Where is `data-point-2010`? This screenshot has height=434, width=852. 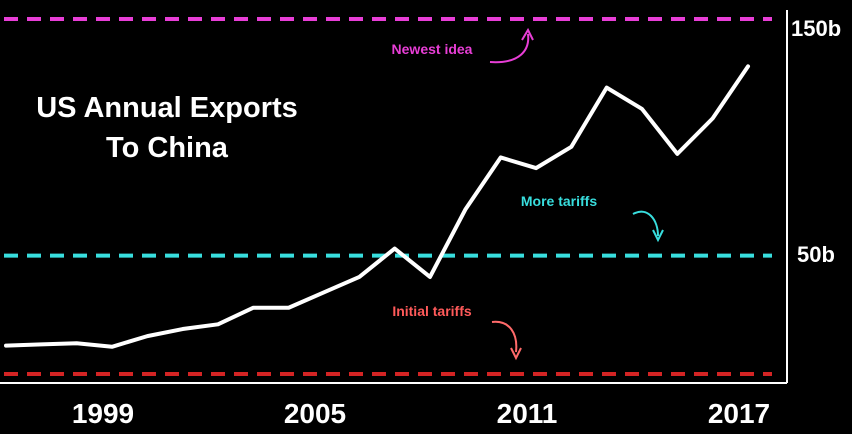
data-point-2010 is located at coordinates (501, 157).